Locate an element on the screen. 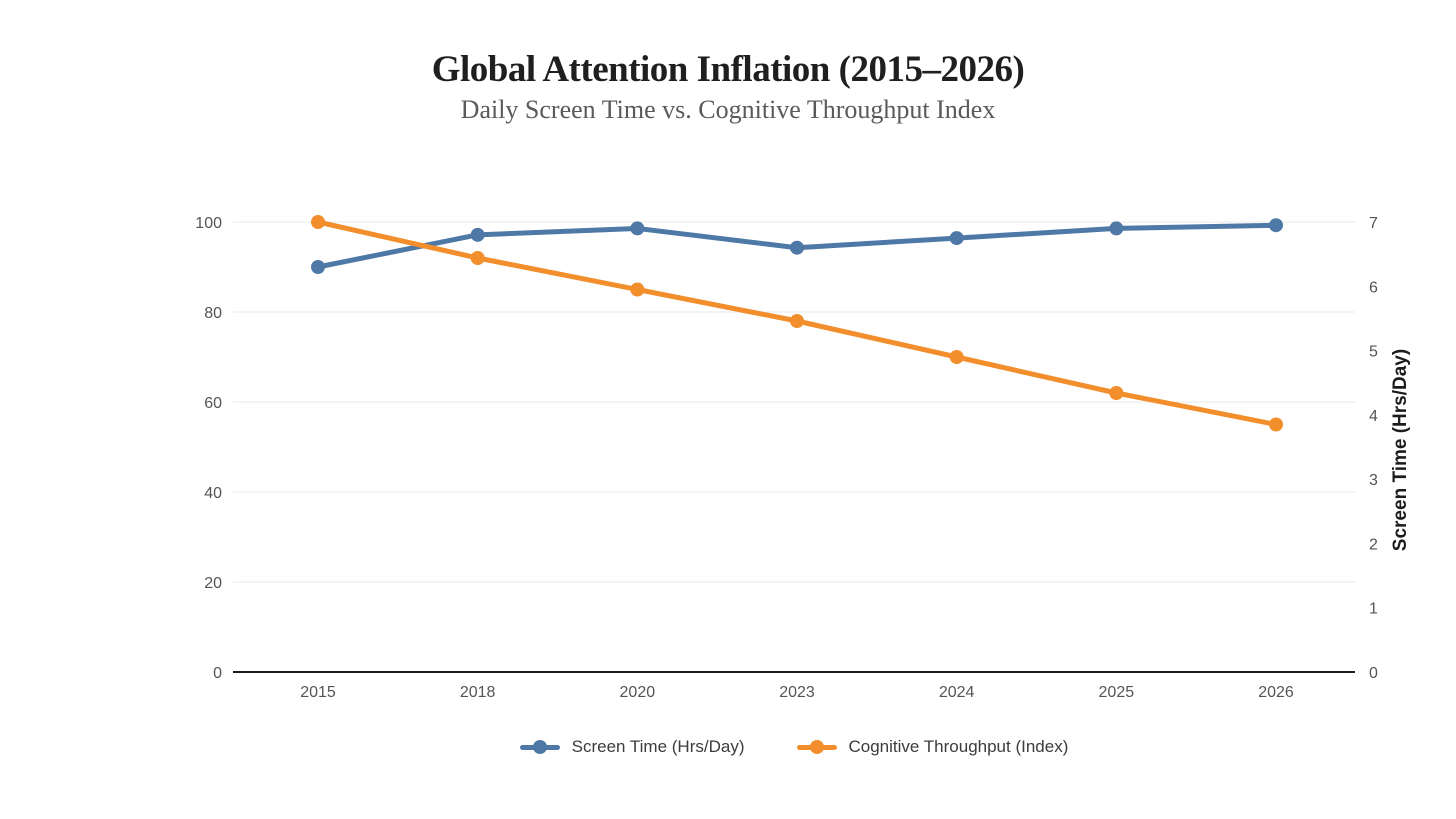  y-axis-left: 0 20 40 60 80 100 is located at coordinates (208, 448).